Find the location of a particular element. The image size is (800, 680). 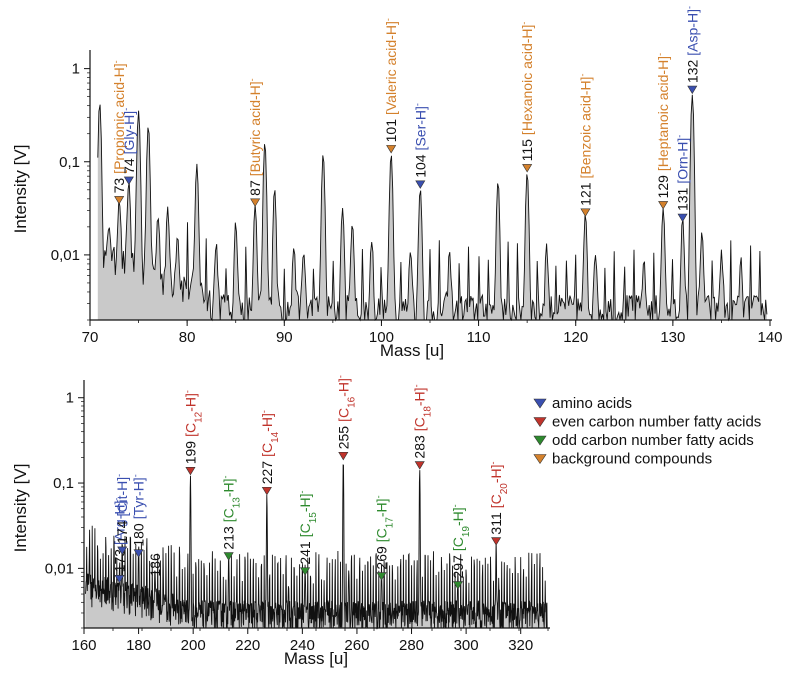

legend-label: amino acids is located at coordinates (592, 403).